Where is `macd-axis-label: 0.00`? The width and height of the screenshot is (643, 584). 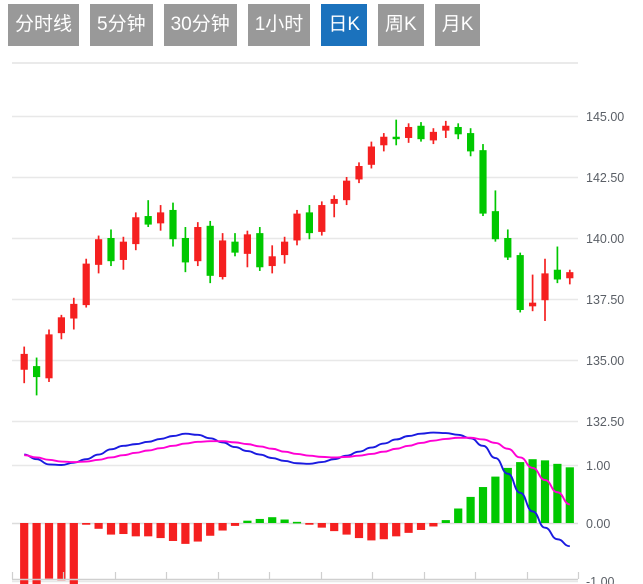
macd-axis-label: 0.00 is located at coordinates (598, 524).